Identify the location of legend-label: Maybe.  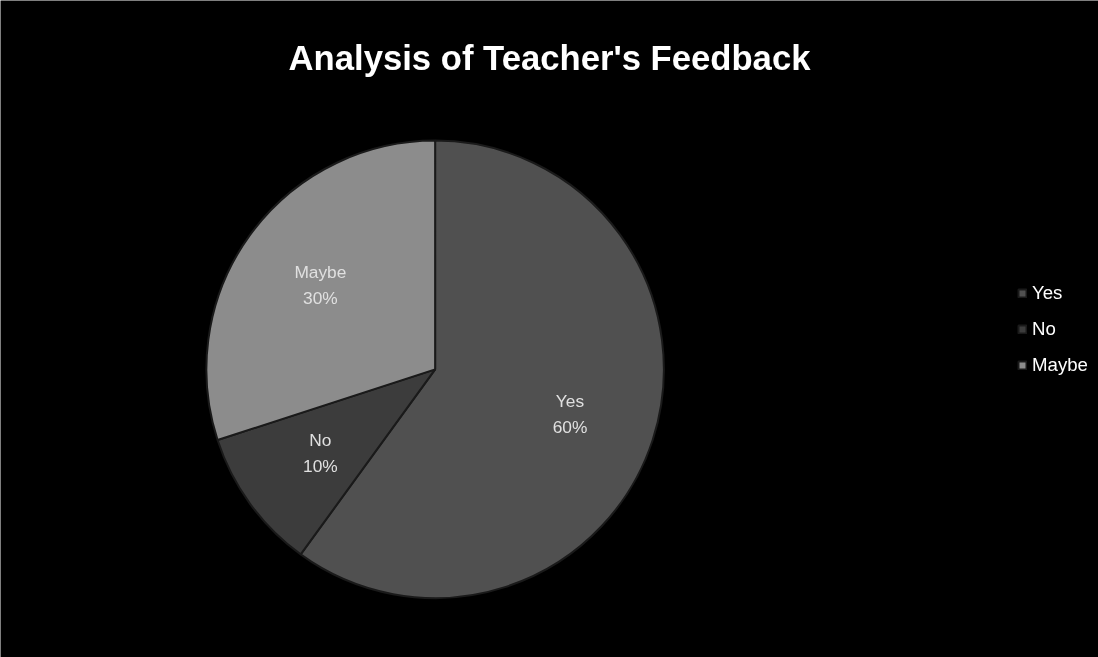
(1060, 364).